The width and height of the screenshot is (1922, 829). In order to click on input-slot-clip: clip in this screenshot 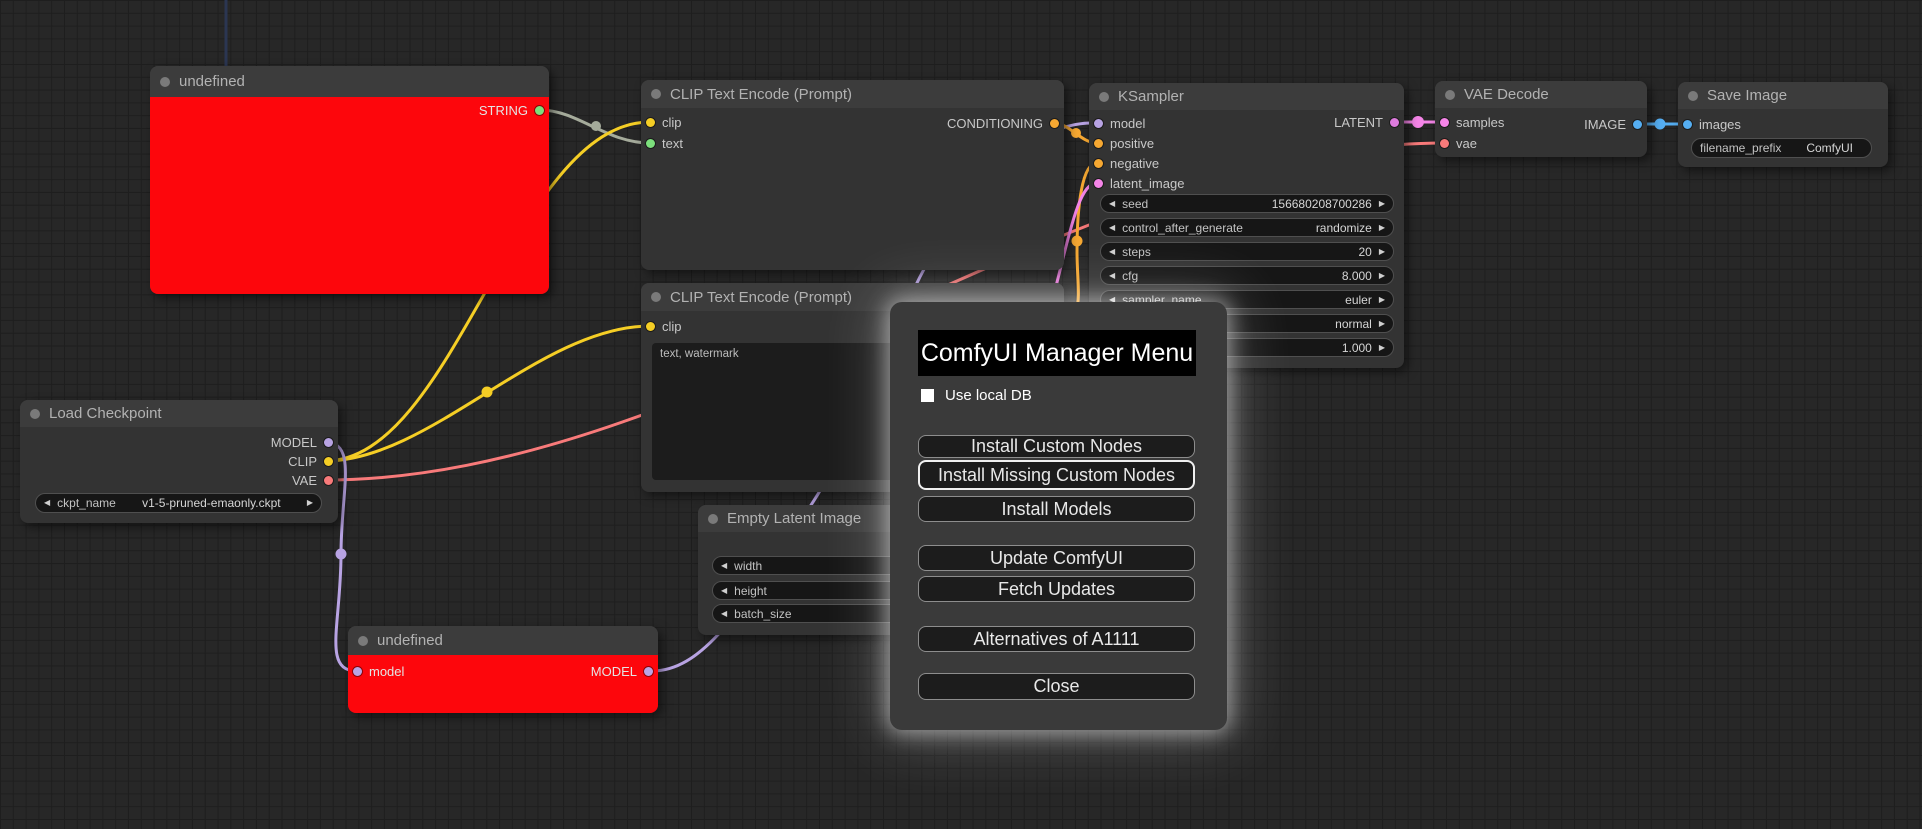, I will do `click(664, 122)`.